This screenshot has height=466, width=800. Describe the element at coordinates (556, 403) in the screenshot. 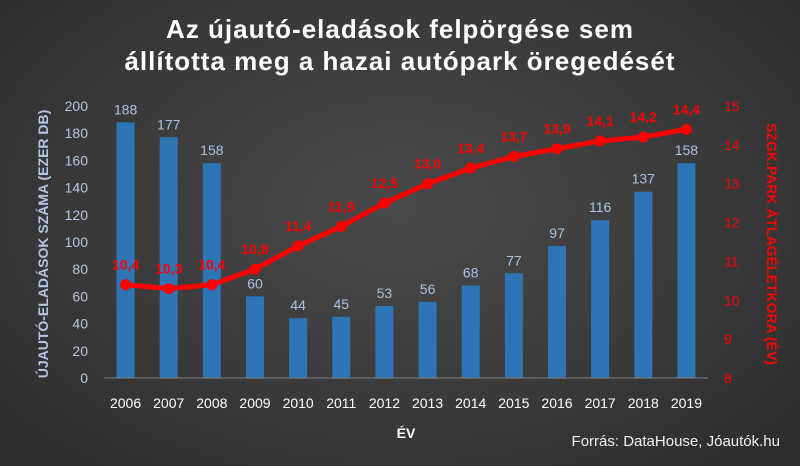

I see `x-tick-label-2016: 2016` at that location.